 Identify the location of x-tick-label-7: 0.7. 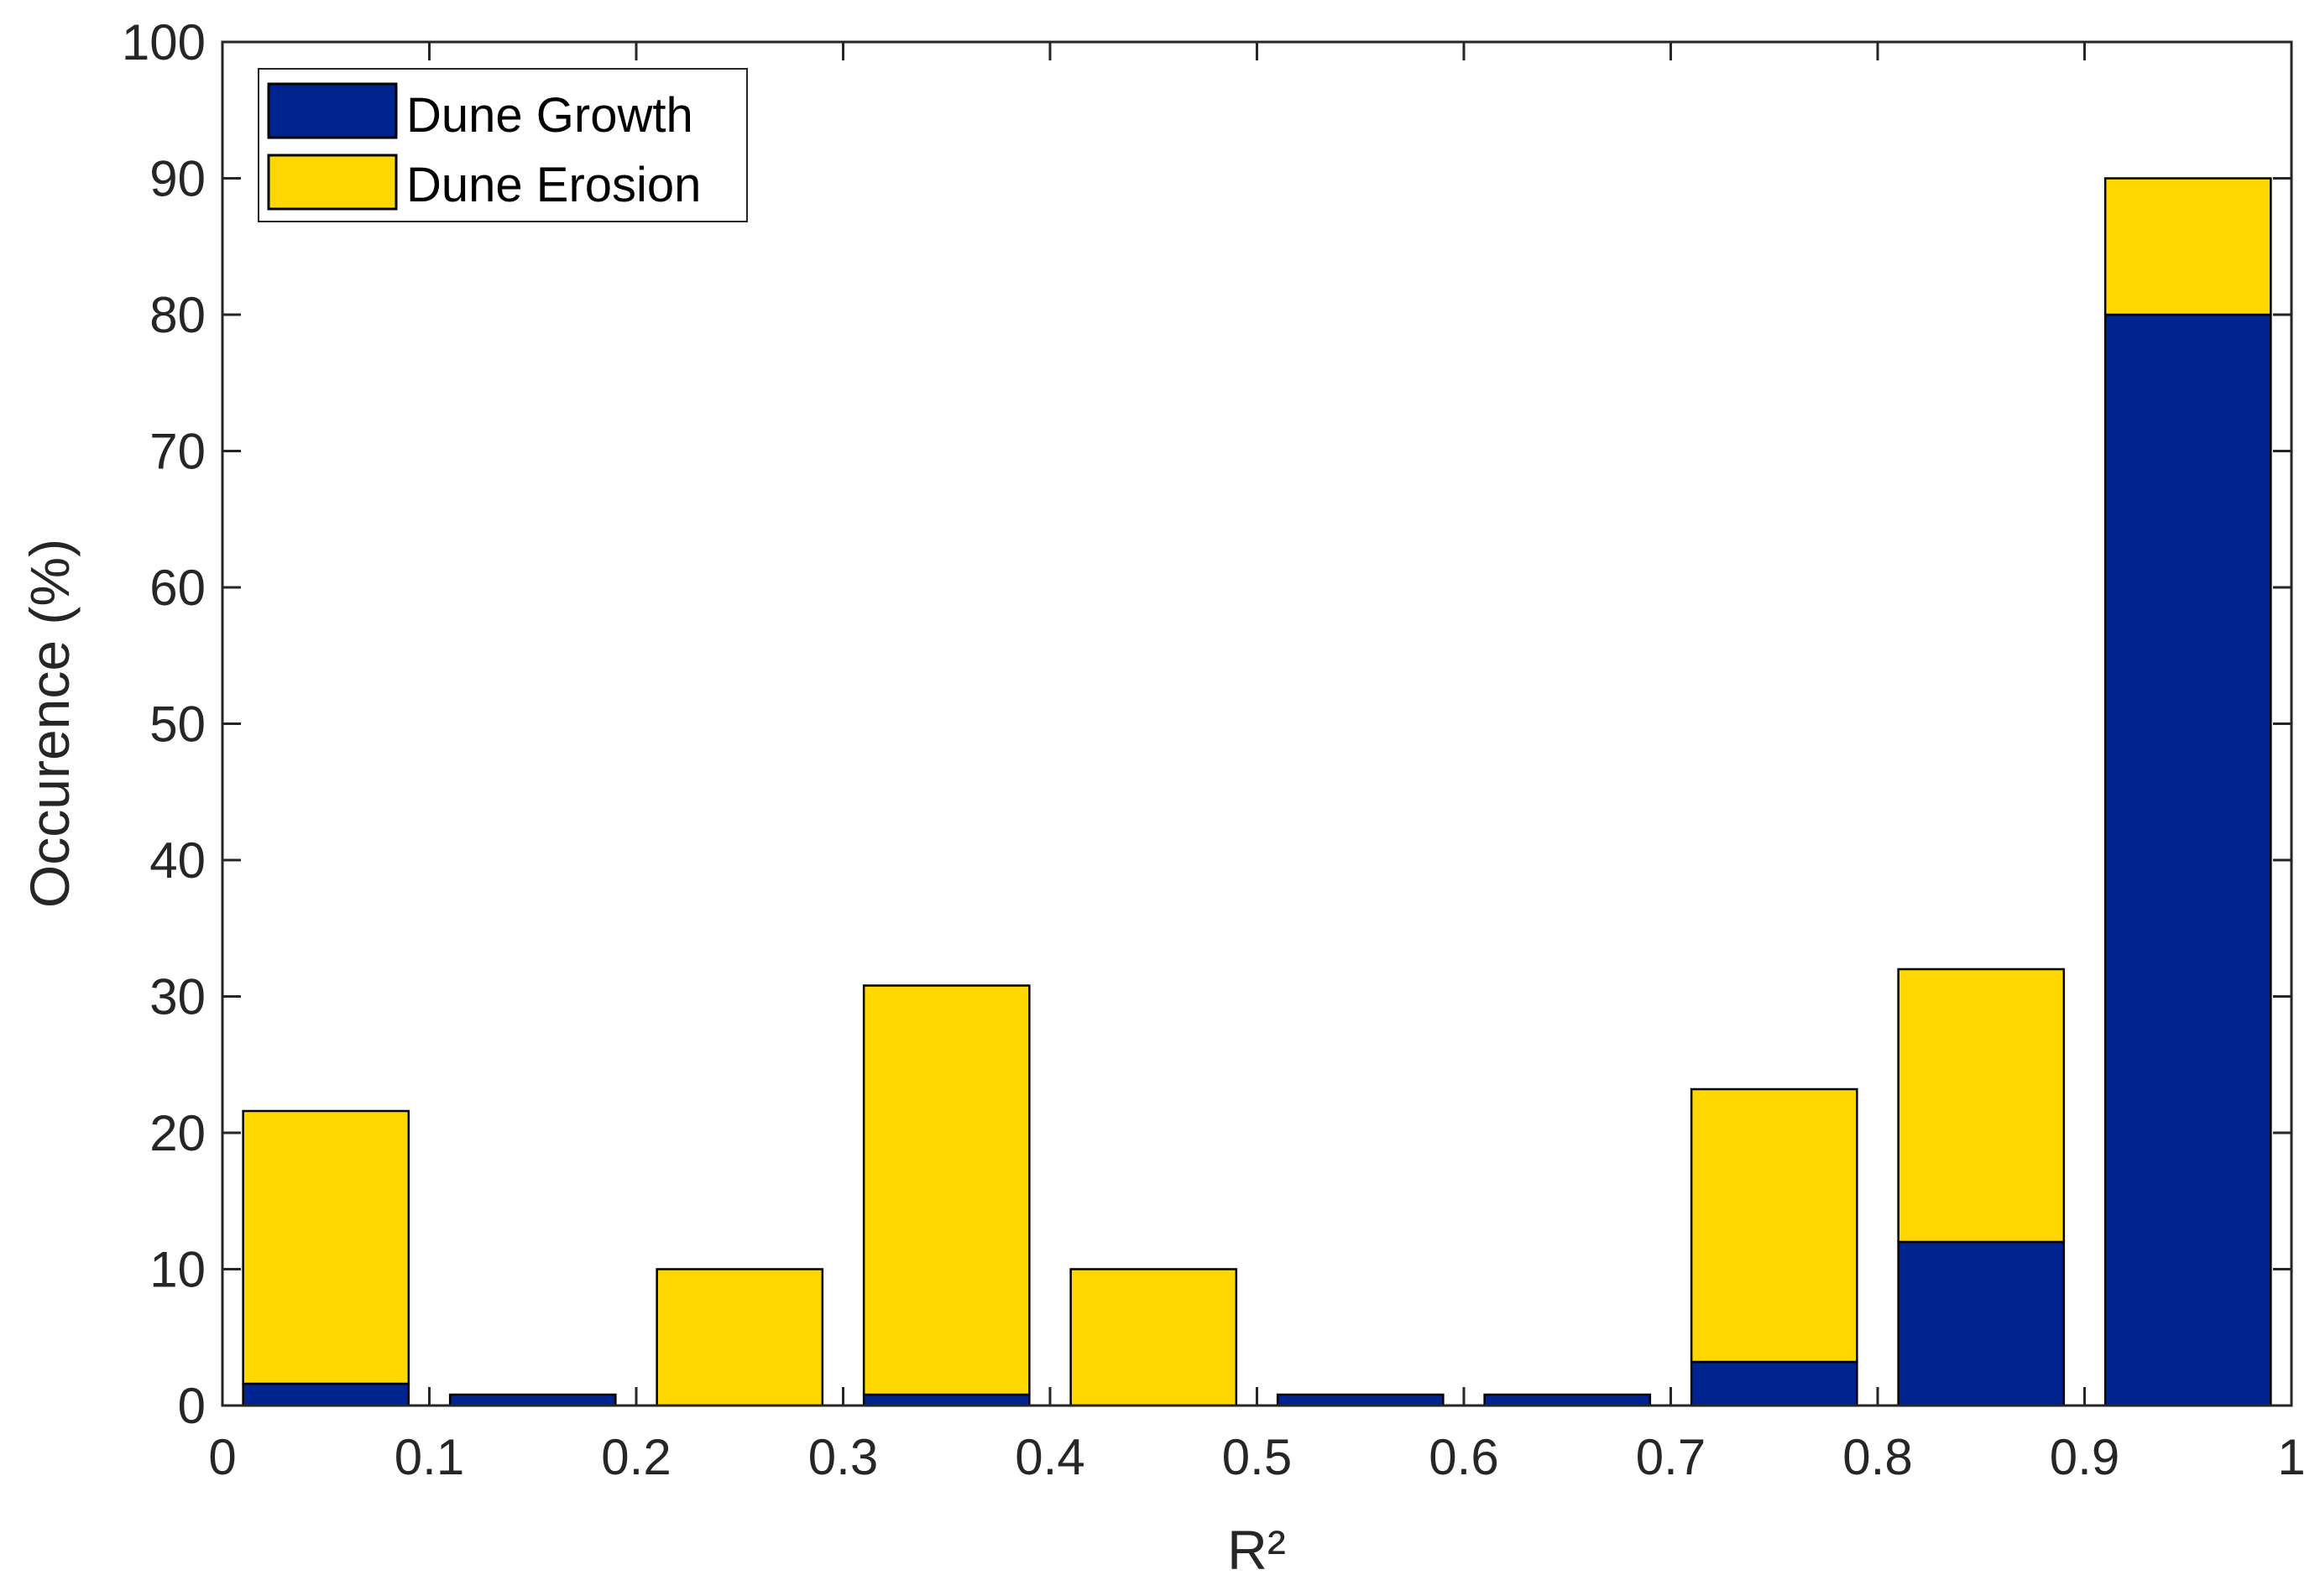
(1671, 1457).